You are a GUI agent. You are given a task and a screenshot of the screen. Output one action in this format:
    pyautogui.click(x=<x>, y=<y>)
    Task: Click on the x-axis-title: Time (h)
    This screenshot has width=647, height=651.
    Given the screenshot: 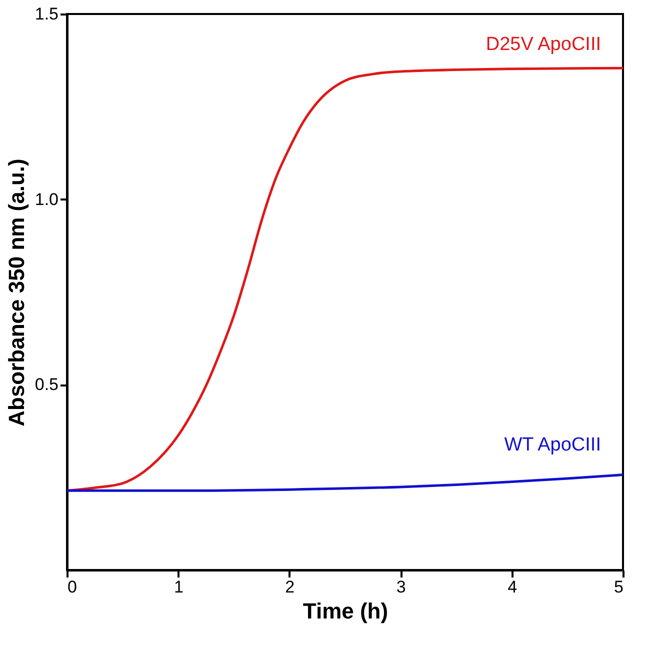 What is the action you would take?
    pyautogui.click(x=345, y=611)
    